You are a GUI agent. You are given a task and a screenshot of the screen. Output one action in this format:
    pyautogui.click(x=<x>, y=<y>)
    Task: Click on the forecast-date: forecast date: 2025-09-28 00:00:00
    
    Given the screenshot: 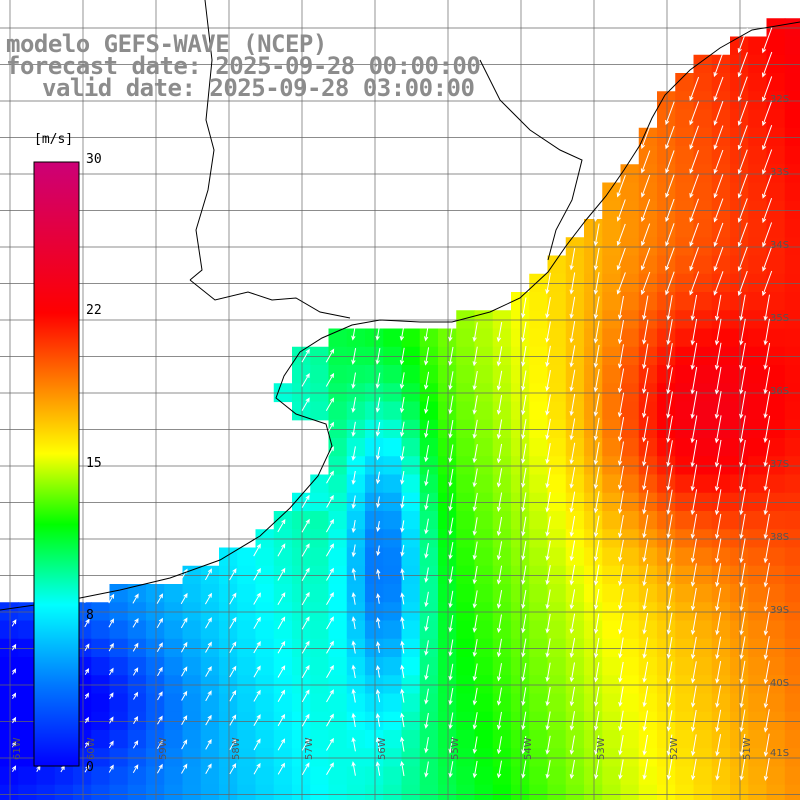 What is the action you would take?
    pyautogui.click(x=243, y=66)
    